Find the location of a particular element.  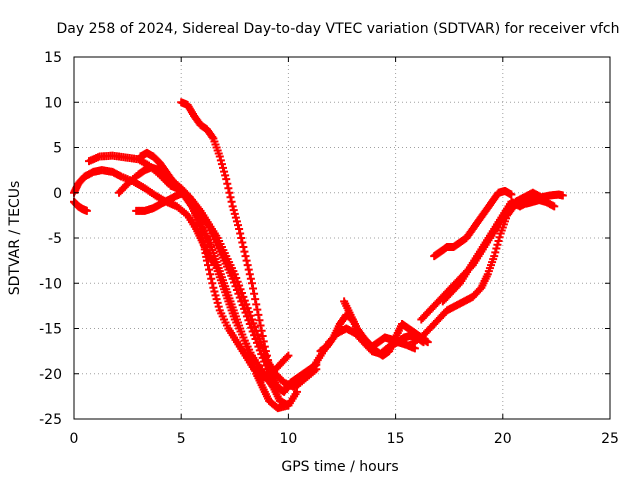

y-tick-label: 5 is located at coordinates (57, 149).